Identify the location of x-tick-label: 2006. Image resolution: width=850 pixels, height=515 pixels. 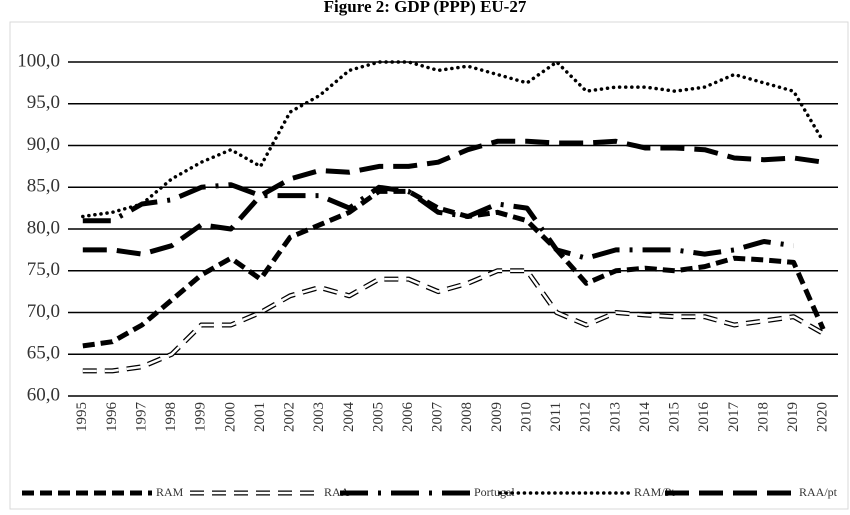
(408, 417).